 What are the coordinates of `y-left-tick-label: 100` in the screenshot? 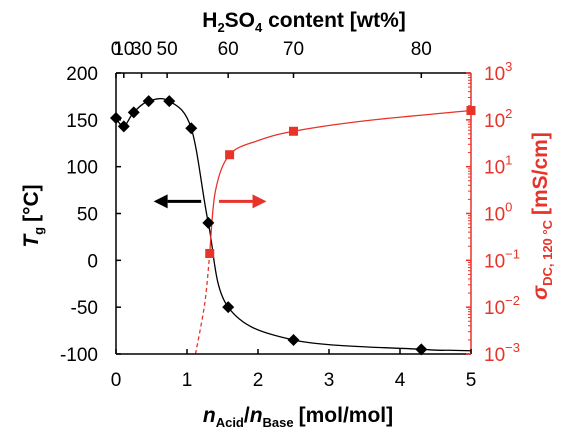 It's located at (82, 168).